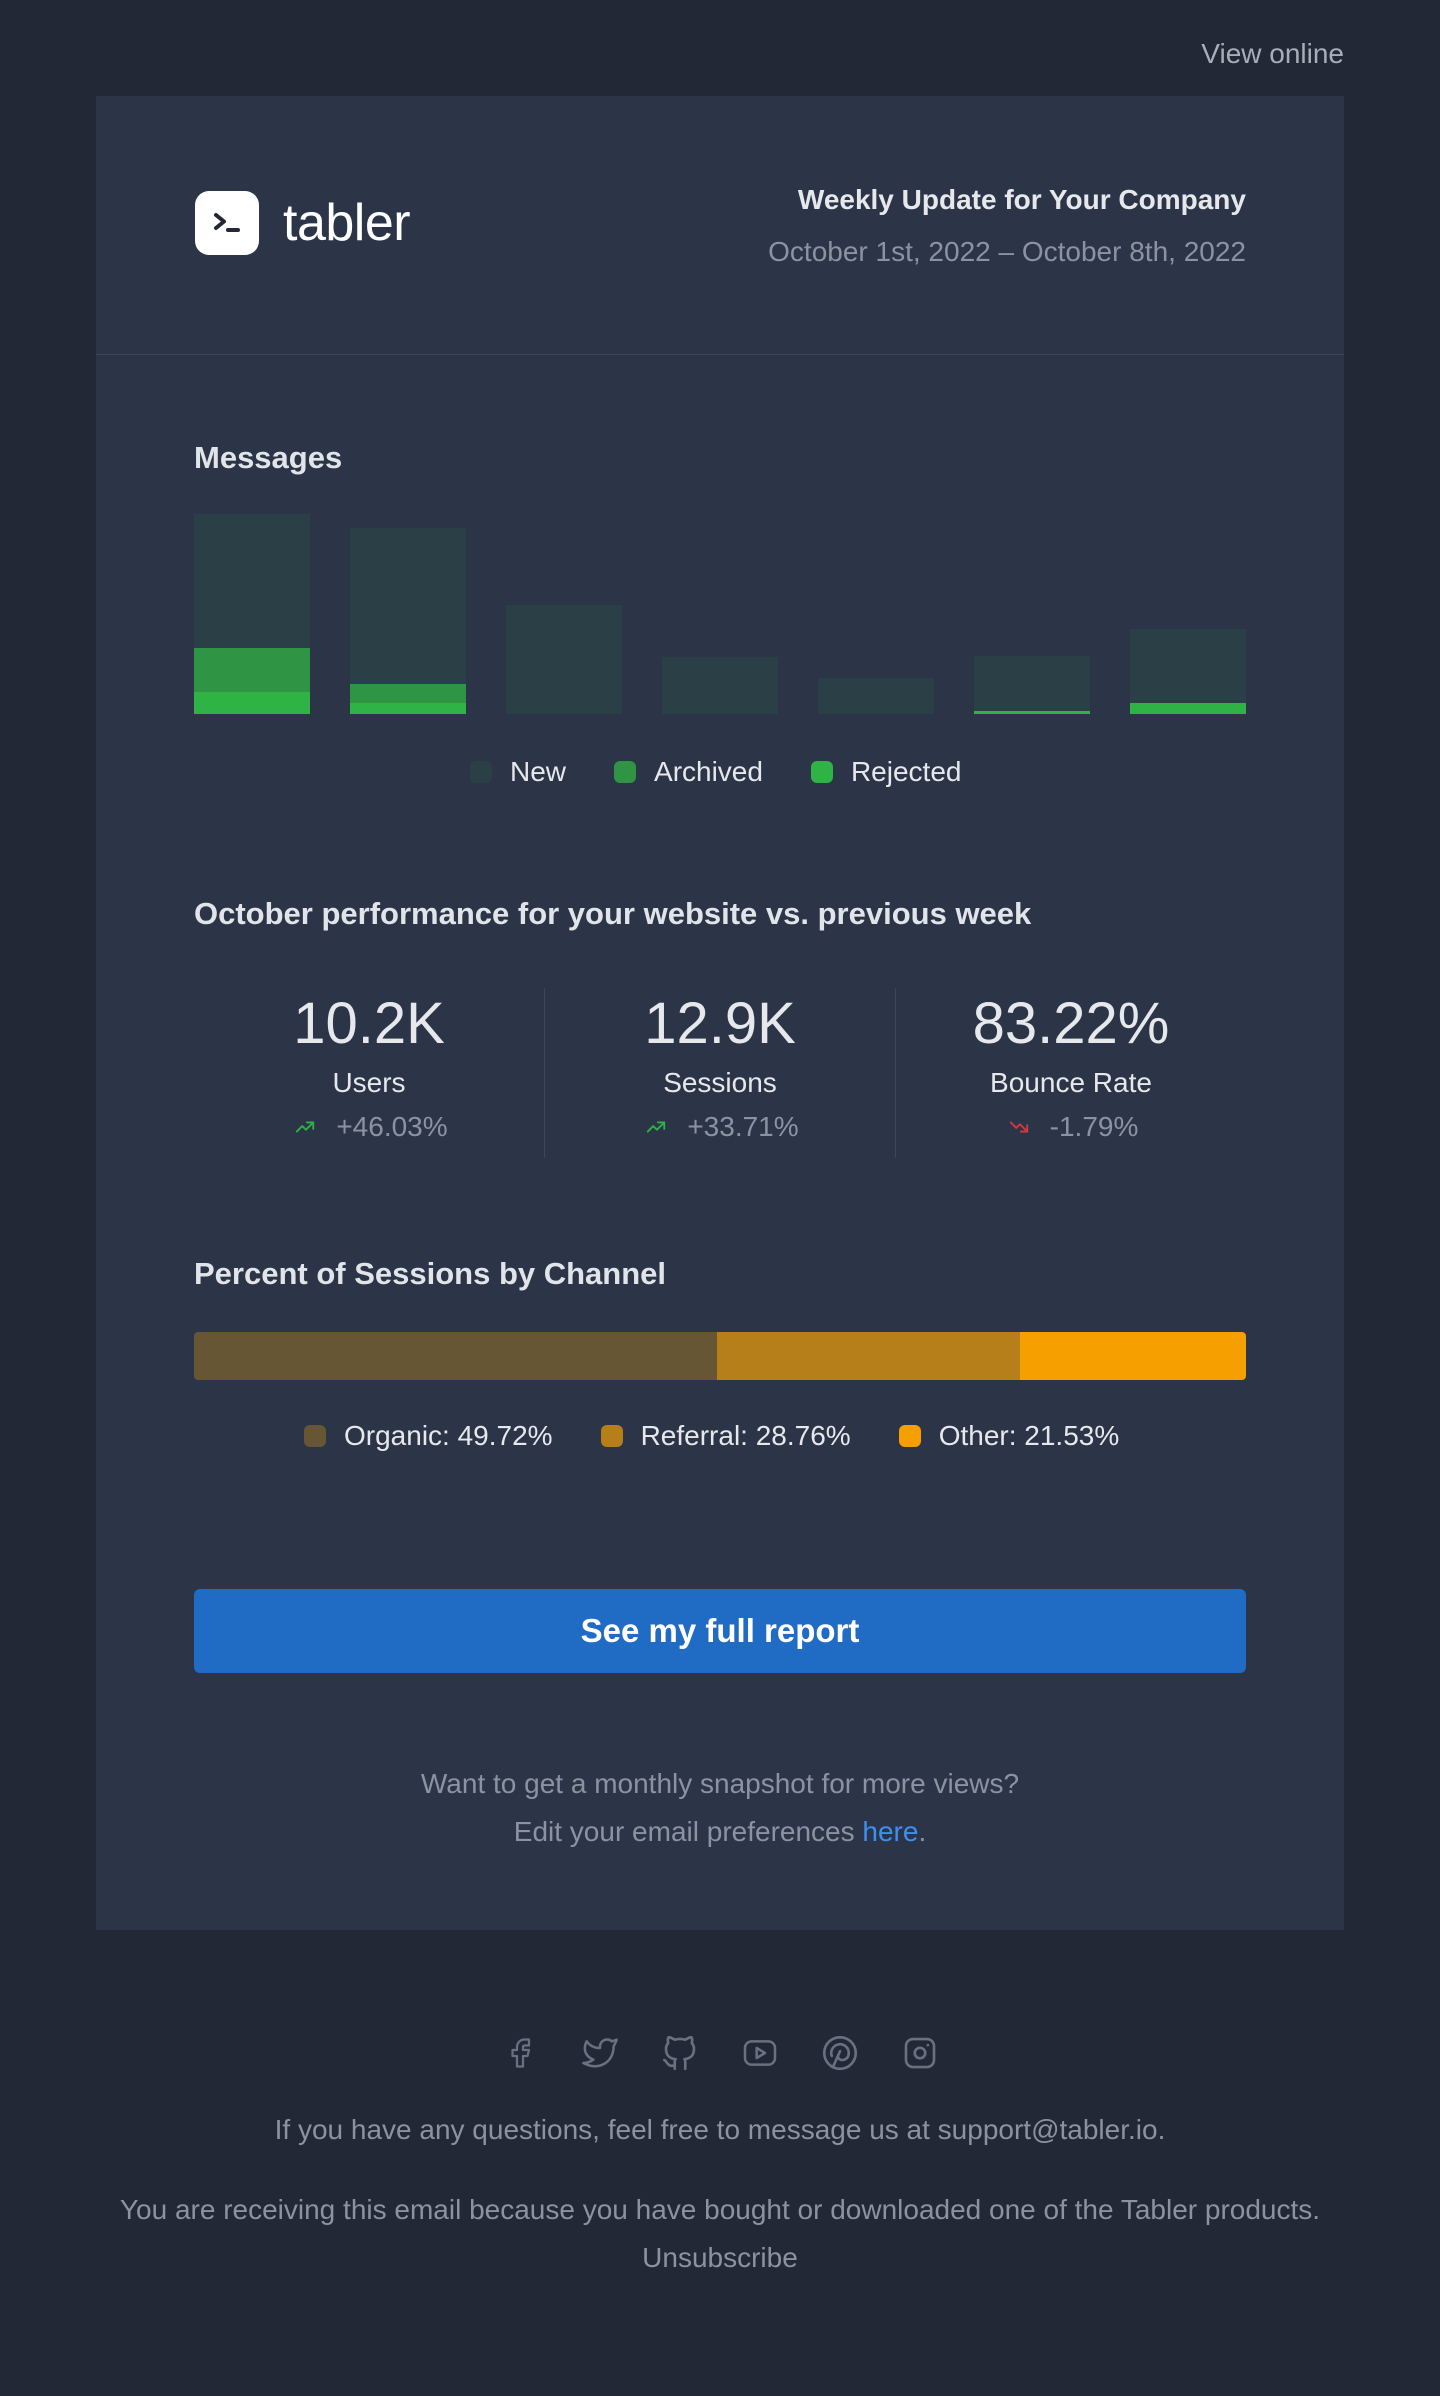 The image size is (1440, 2396). I want to click on channel-legend-item: Other: 21.53%, so click(1009, 1436).